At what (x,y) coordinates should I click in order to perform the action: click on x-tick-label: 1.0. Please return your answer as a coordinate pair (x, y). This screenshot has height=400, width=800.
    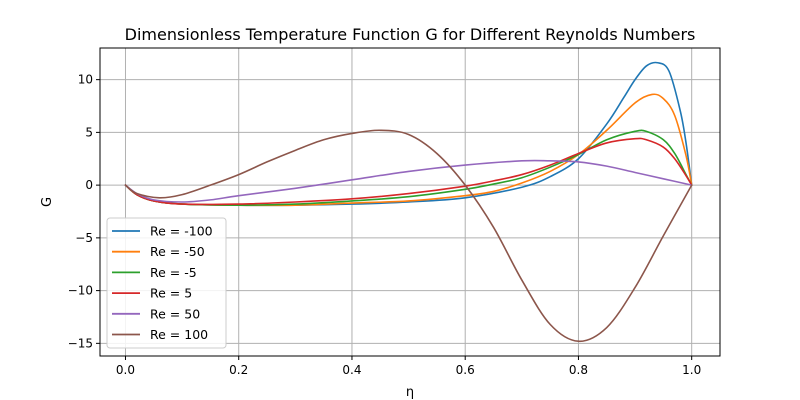
    Looking at the image, I should click on (691, 370).